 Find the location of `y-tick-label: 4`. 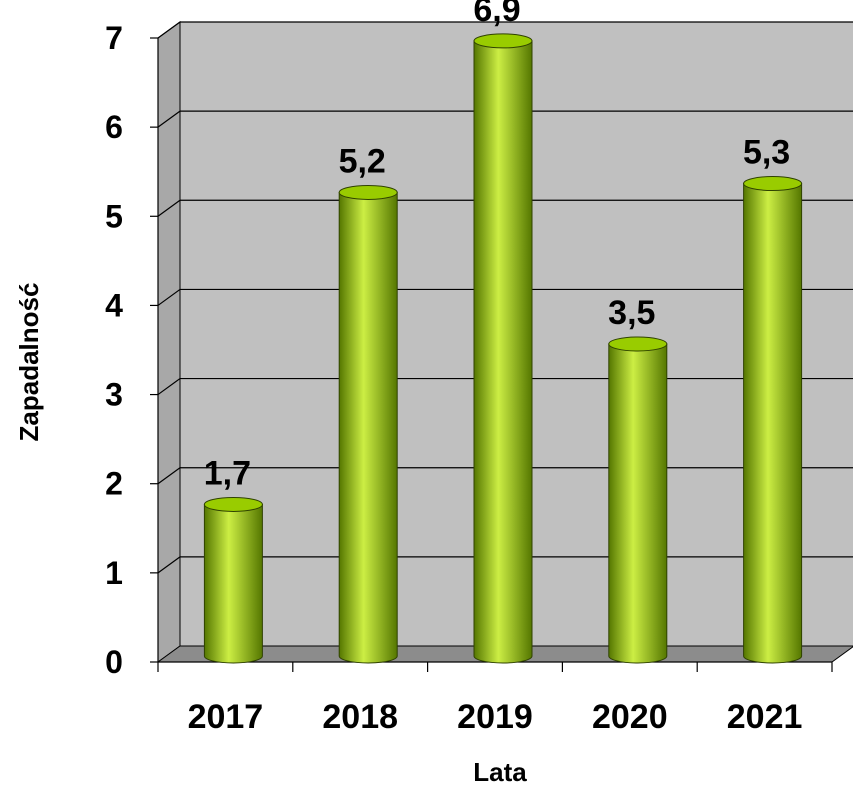

y-tick-label: 4 is located at coordinates (114, 305).